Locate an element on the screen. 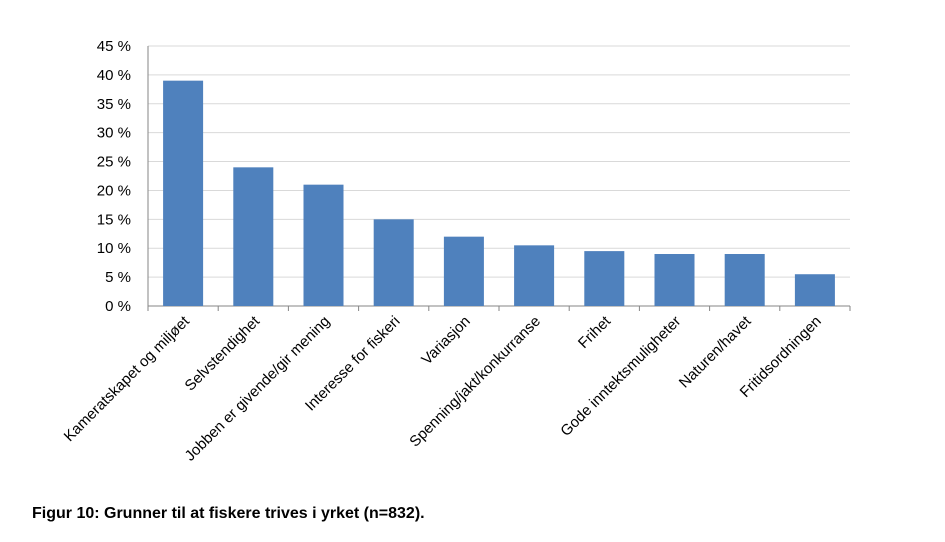 Image resolution: width=945 pixels, height=542 pixels. category-label: Frihet is located at coordinates (595, 332).